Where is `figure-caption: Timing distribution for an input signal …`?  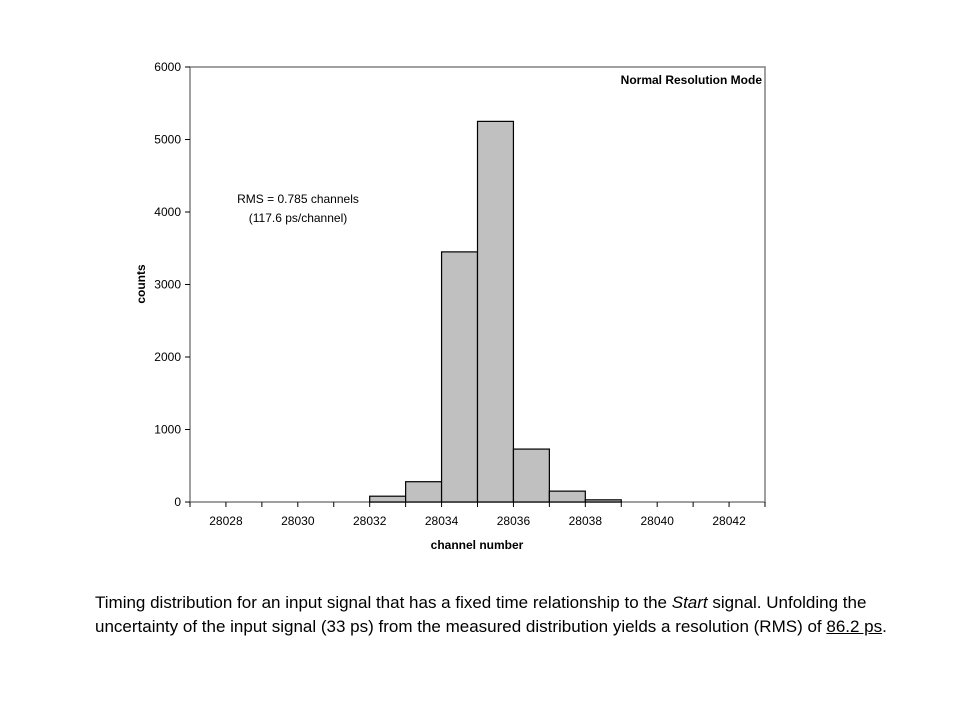
figure-caption: Timing distribution for an input signal … is located at coordinates (495, 615).